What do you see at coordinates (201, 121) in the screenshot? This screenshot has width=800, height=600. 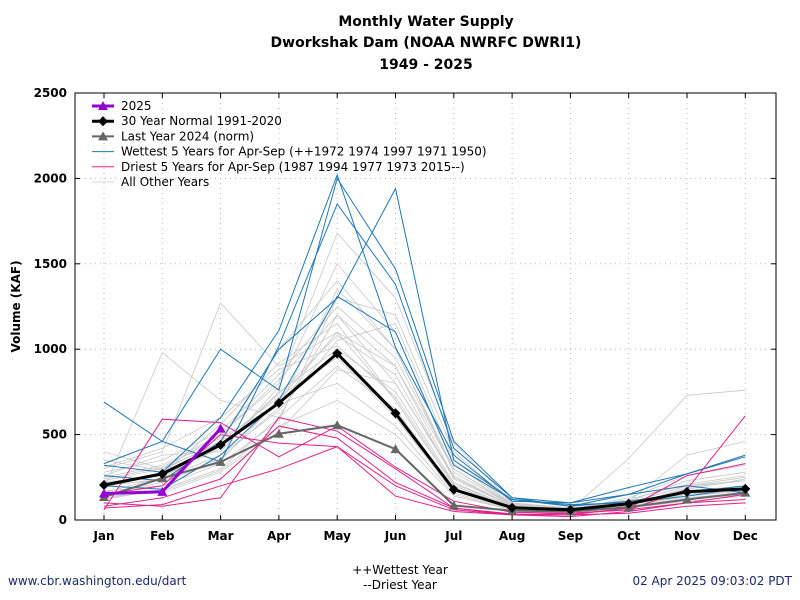 I see `legend-label-normal: 30 Year Normal 1991-2020` at bounding box center [201, 121].